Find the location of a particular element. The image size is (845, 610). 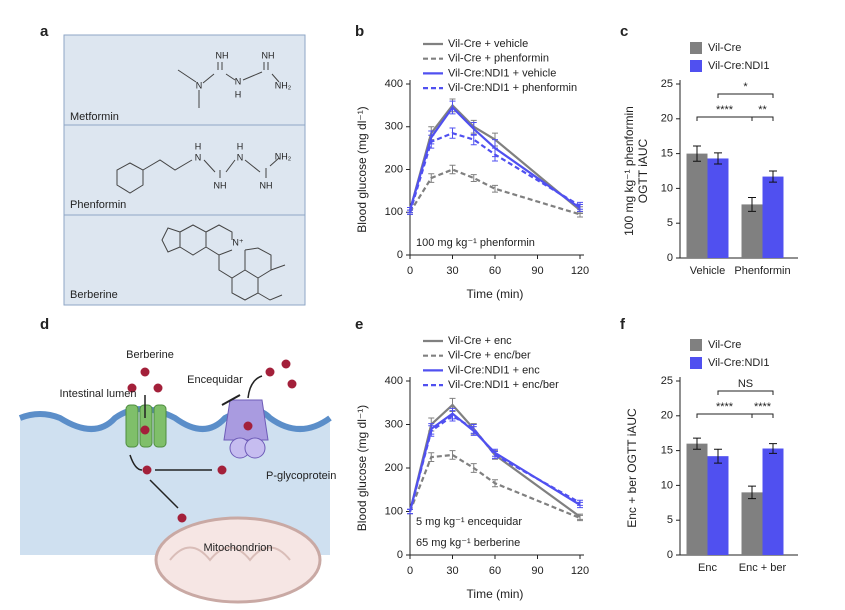

y-axis-label: Blood glucose (mg dl⁻¹) is located at coordinates (362, 468).